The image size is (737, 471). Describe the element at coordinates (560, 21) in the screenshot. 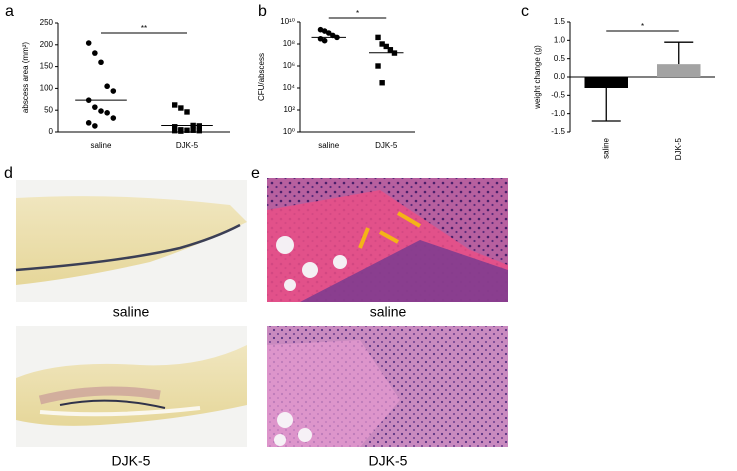

I see `y-tick-label: 1.5` at that location.